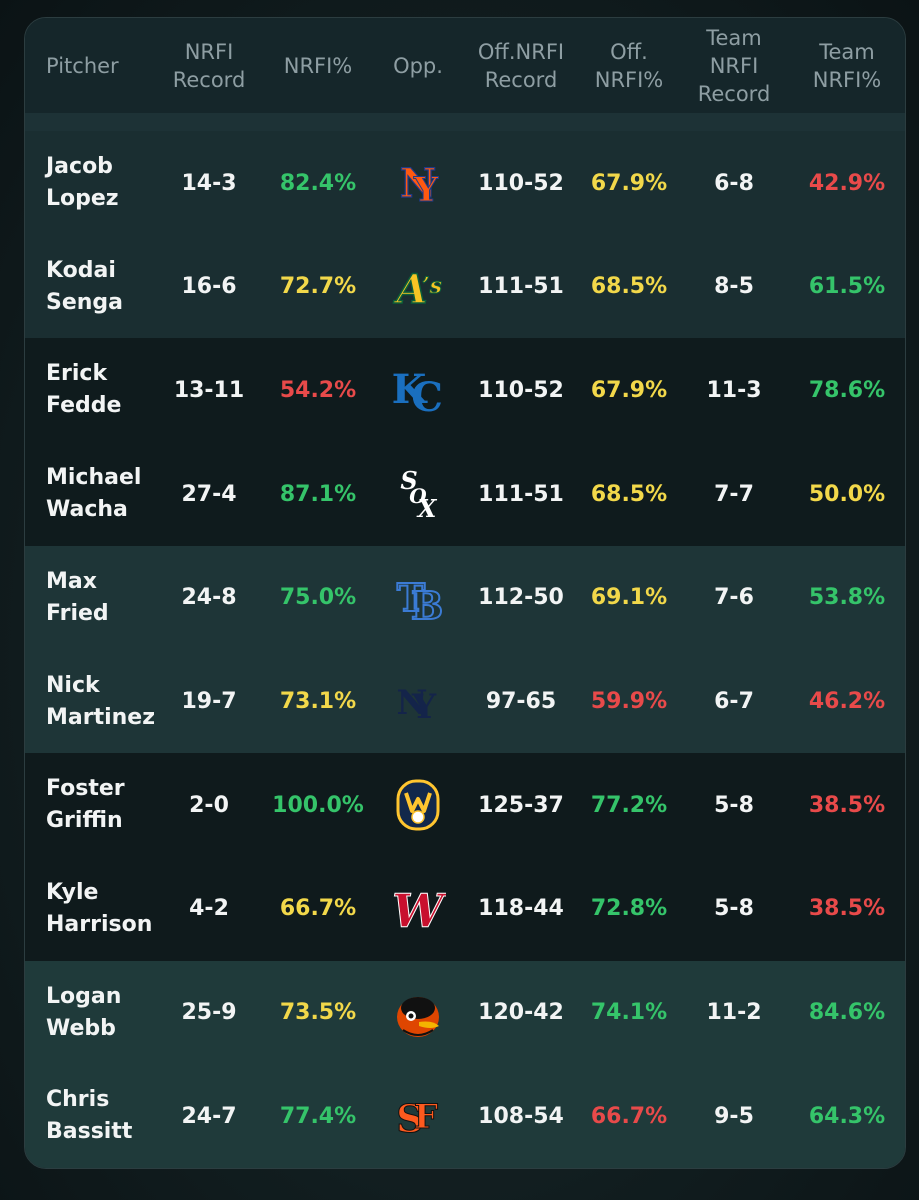  What do you see at coordinates (209, 1116) in the screenshot?
I see `nrfi-record-cell: 24-7` at bounding box center [209, 1116].